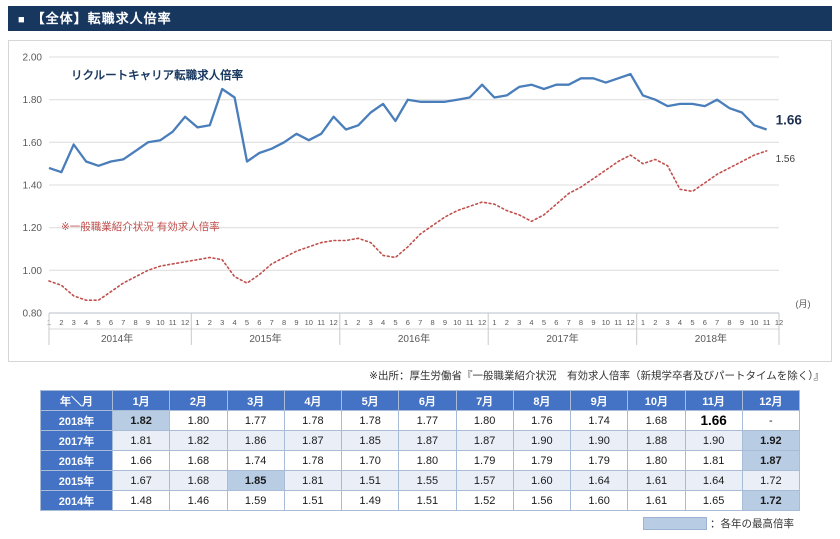 This screenshot has width=840, height=539. What do you see at coordinates (141, 500) in the screenshot?
I see `ratio-cell: 1.48` at bounding box center [141, 500].